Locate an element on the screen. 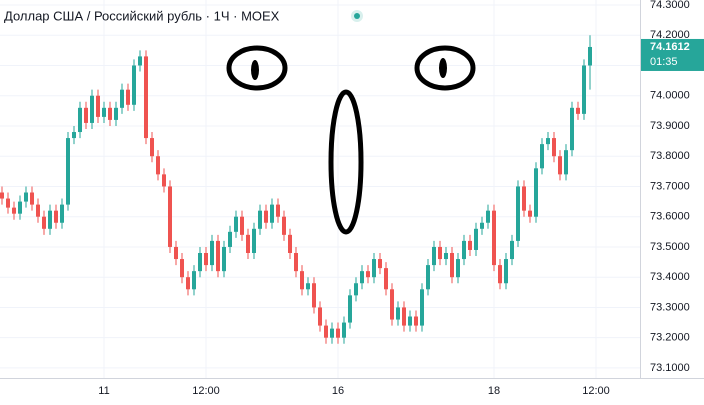 This screenshot has width=704, height=405. y-tick-label: 73.7000 is located at coordinates (670, 186).